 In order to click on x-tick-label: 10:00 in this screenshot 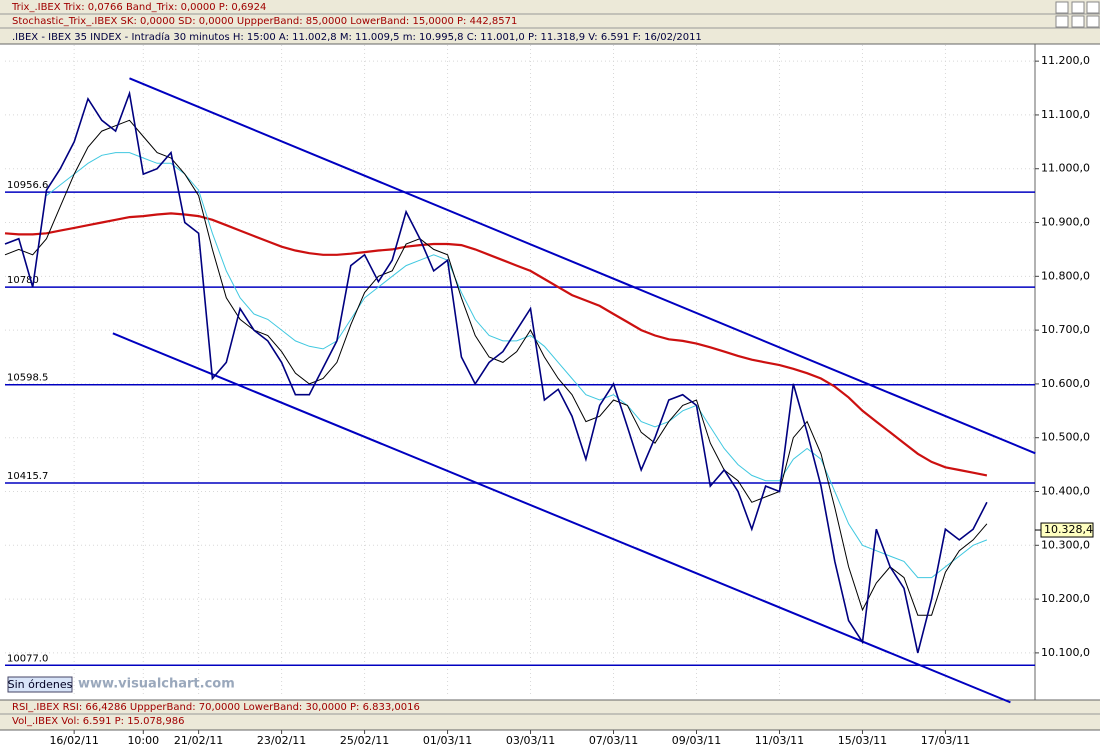, I will do `click(143, 740)`.